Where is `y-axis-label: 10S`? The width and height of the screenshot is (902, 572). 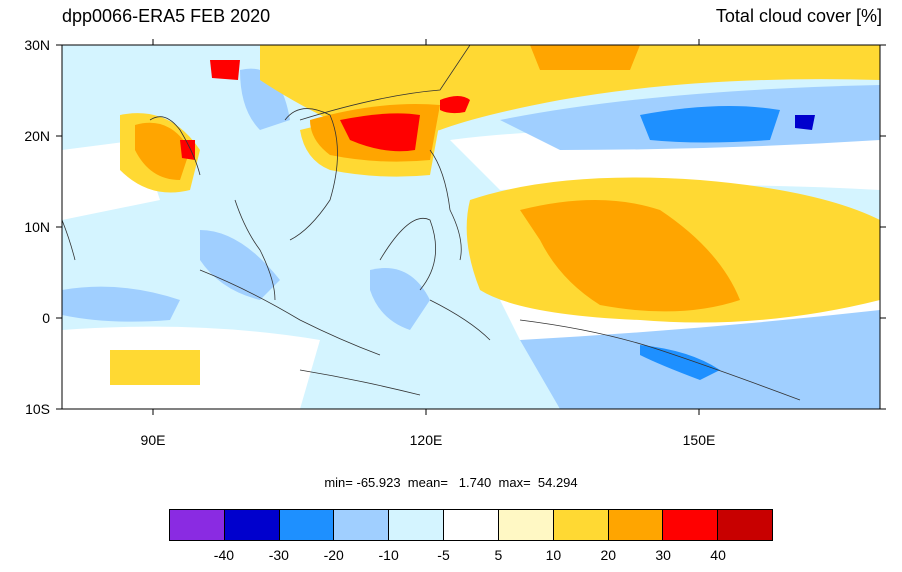
y-axis-label: 10S is located at coordinates (37, 409).